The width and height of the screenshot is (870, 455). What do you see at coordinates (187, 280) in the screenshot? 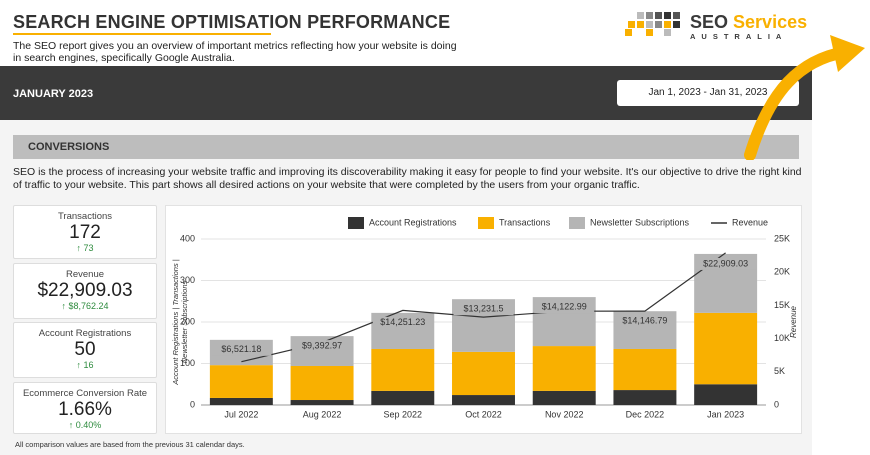
I see `y-tick-label: 300` at bounding box center [187, 280].